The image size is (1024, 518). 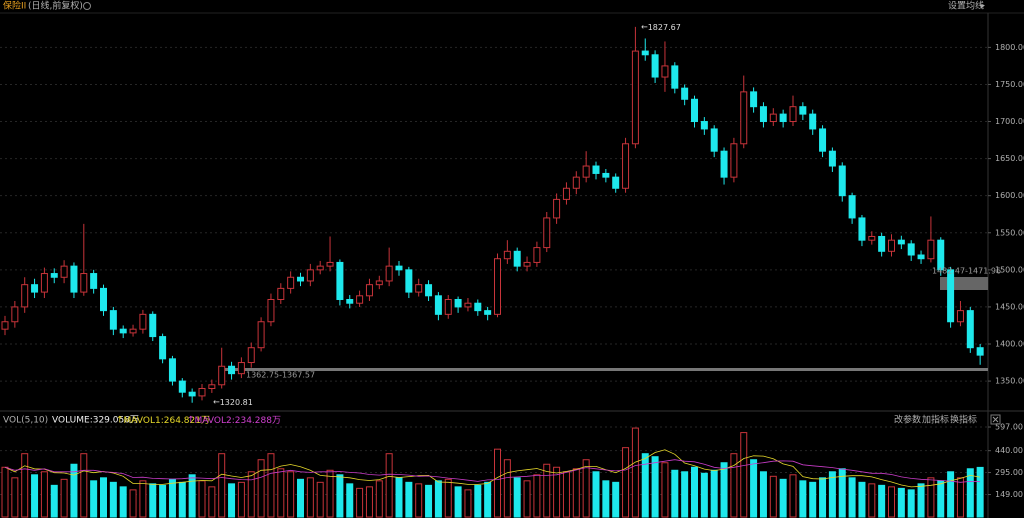 What do you see at coordinates (966, 6) in the screenshot?
I see `ma-setting: 设置均线` at bounding box center [966, 6].